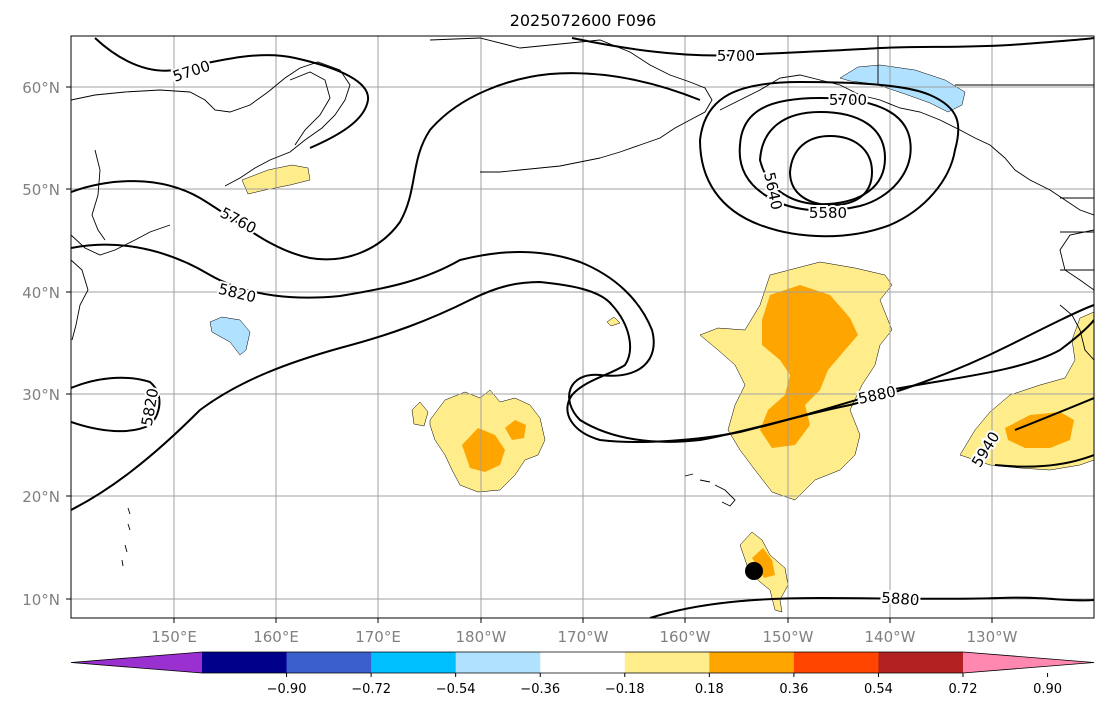 This screenshot has height=712, width=1105. Describe the element at coordinates (871, 607) in the screenshot. I see `contour-5880-south` at that location.